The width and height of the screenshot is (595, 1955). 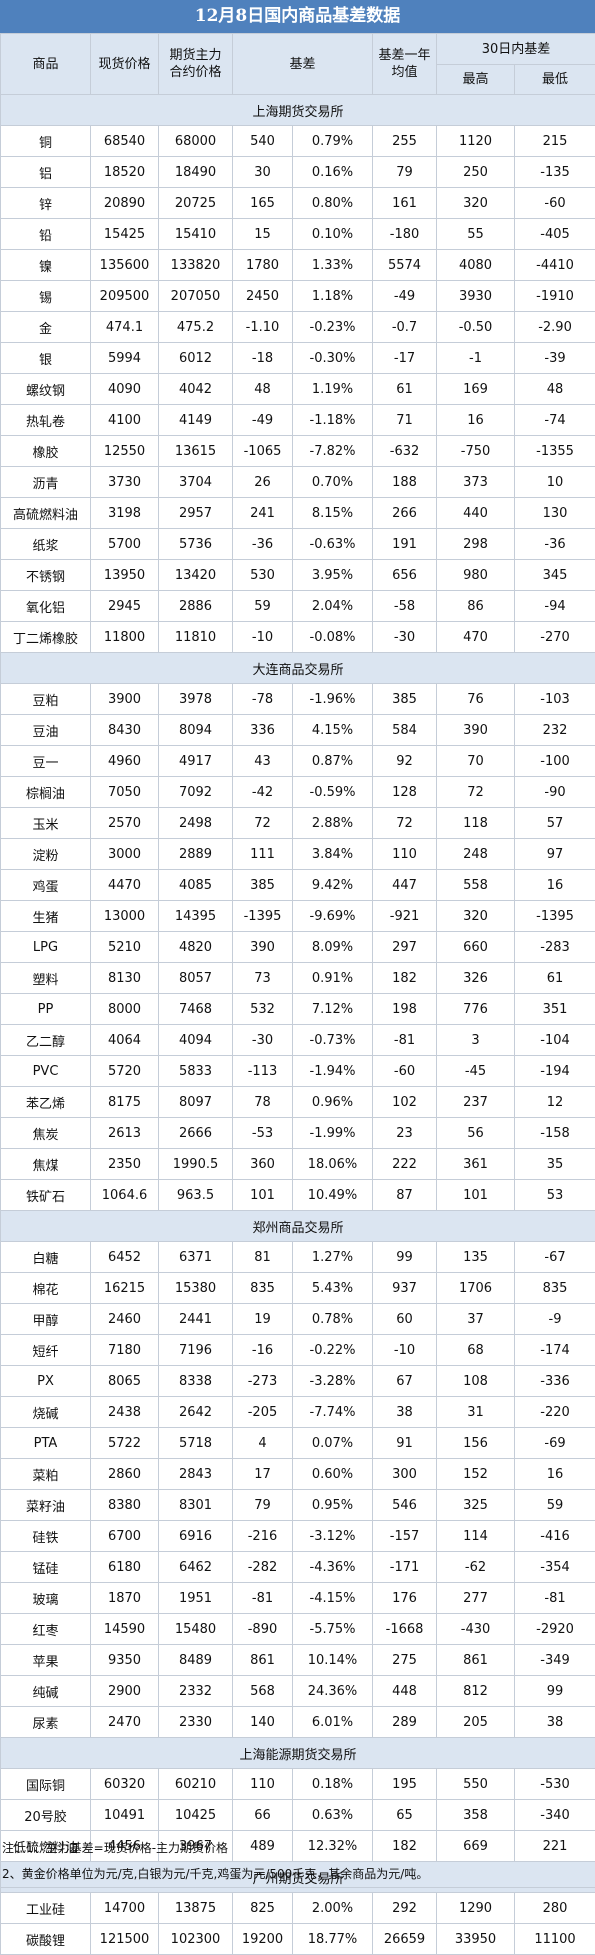 What do you see at coordinates (555, 1288) in the screenshot?
I see `cell-30d-low: 835` at bounding box center [555, 1288].